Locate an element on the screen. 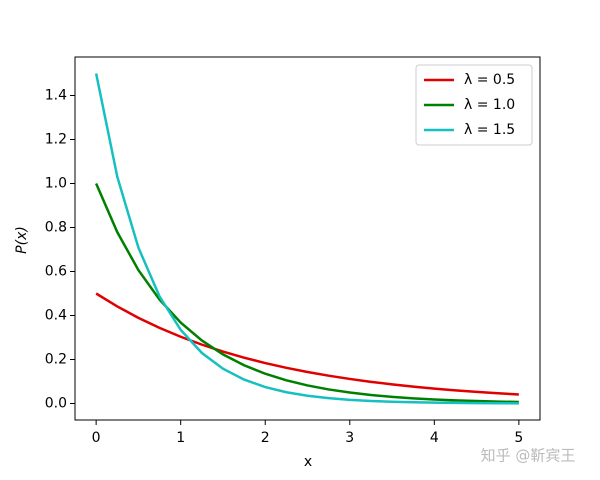 This screenshot has height=480, width=600. x-tick-label: 0 is located at coordinates (96, 438).